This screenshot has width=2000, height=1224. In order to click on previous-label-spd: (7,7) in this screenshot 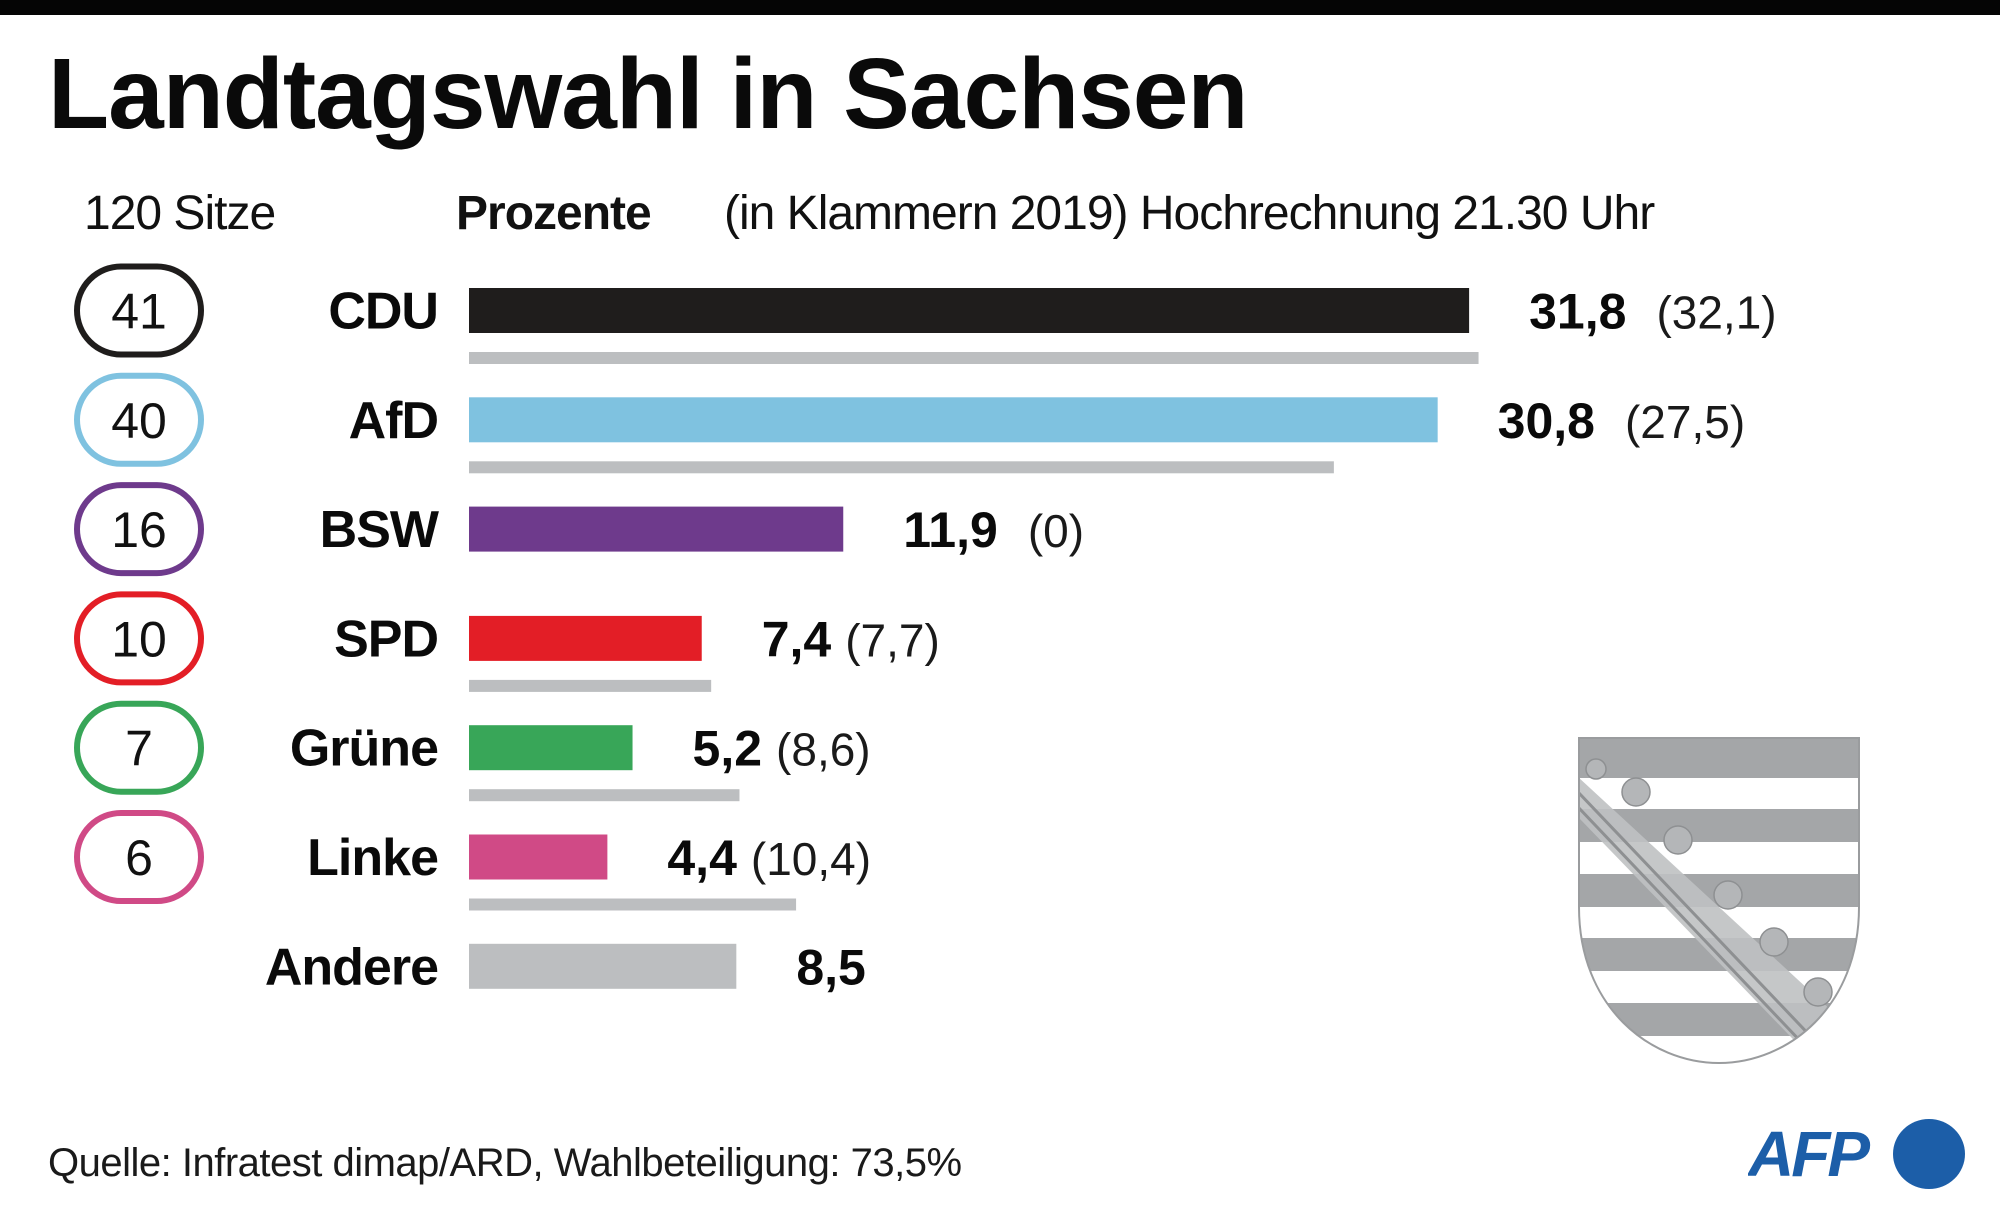, I will do `click(892, 640)`.